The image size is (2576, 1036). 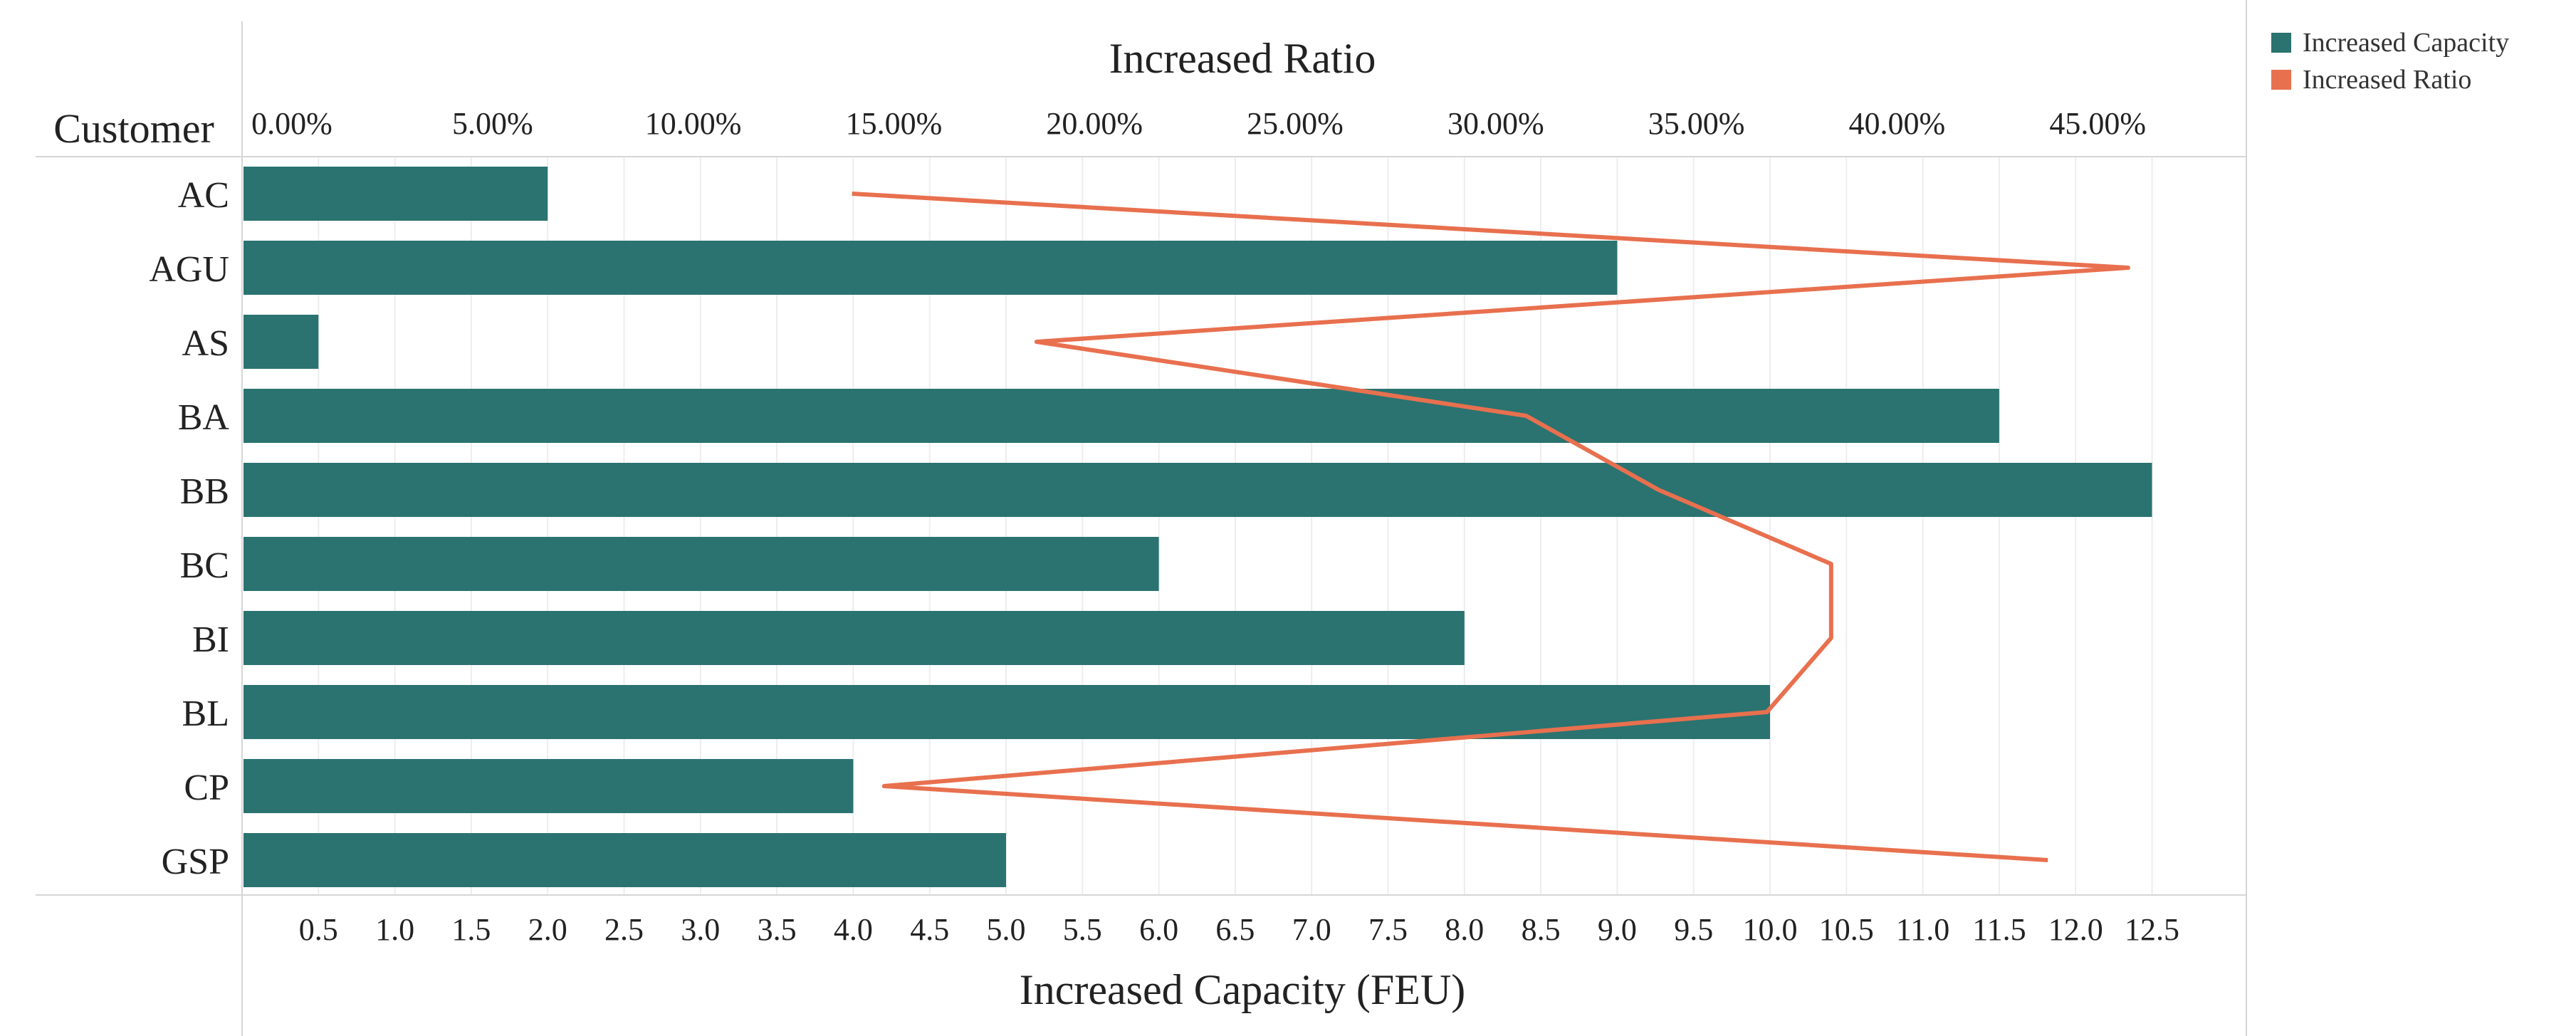 I want to click on category-label-bc: BC, so click(x=204, y=565).